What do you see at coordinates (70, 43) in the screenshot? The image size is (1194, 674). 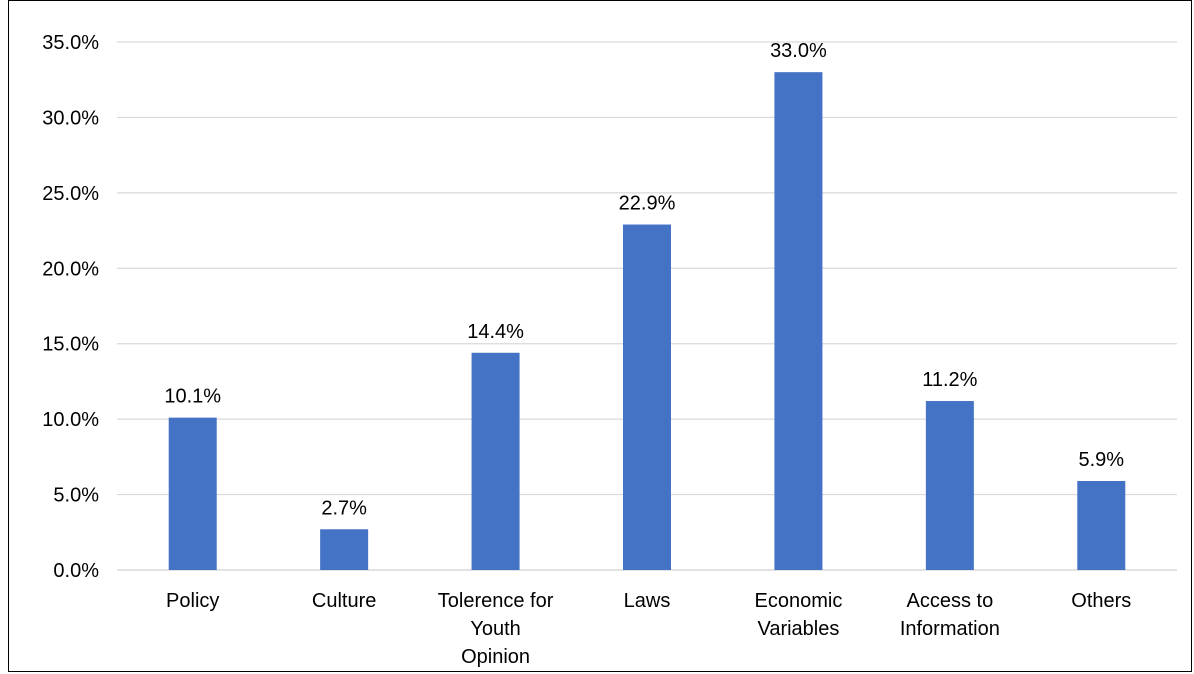 I see `y-tick-label: 35.0%` at bounding box center [70, 43].